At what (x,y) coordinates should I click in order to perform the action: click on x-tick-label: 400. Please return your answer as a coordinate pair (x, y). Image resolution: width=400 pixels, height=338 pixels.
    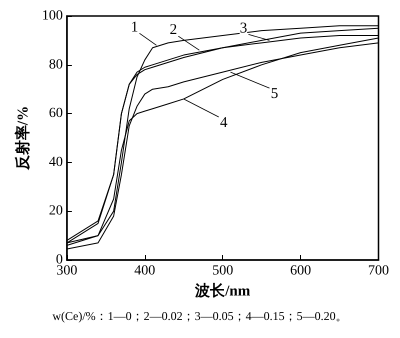
    Looking at the image, I should click on (145, 271).